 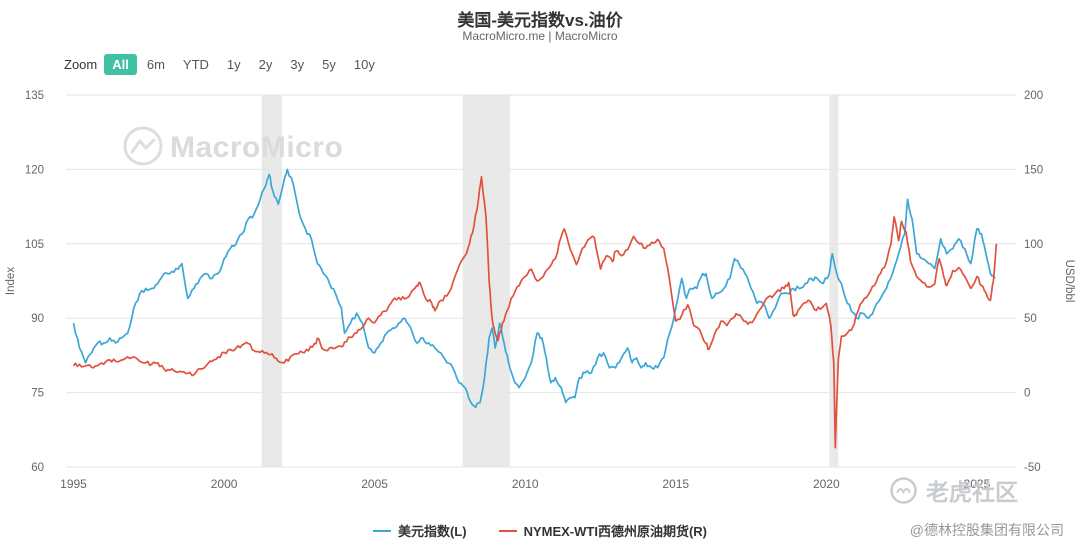 I want to click on svg-text: 2010, so click(x=525, y=484).